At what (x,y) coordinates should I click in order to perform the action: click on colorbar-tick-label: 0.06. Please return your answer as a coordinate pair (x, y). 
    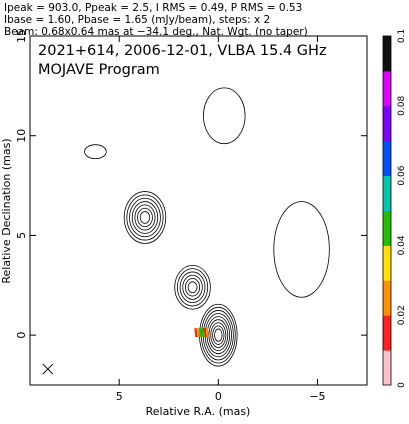
    Looking at the image, I should click on (402, 175).